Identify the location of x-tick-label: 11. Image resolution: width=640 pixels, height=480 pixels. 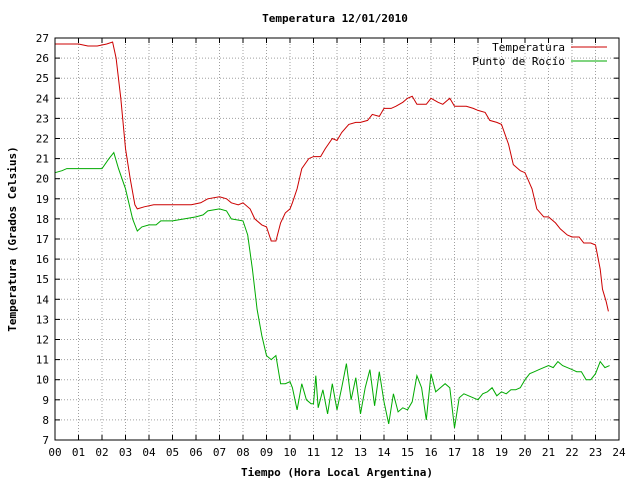
(313, 452).